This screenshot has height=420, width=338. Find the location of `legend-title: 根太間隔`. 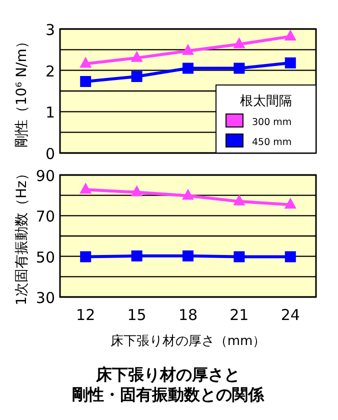

legend-title: 根太間隔 is located at coordinates (266, 101).